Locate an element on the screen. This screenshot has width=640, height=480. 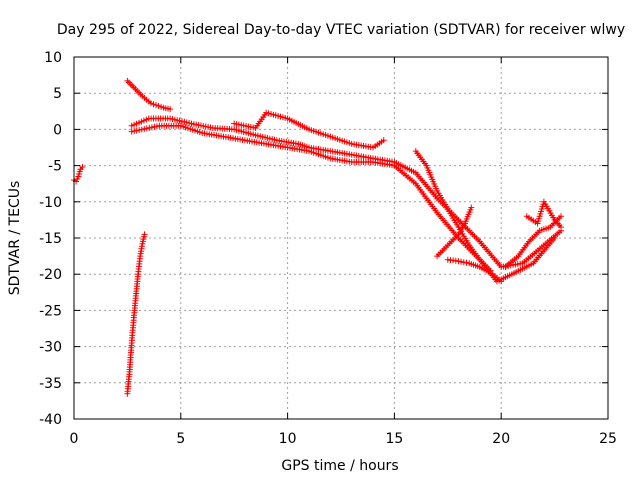
y-axis-label: SDTVAR / TECUs is located at coordinates (15, 238).